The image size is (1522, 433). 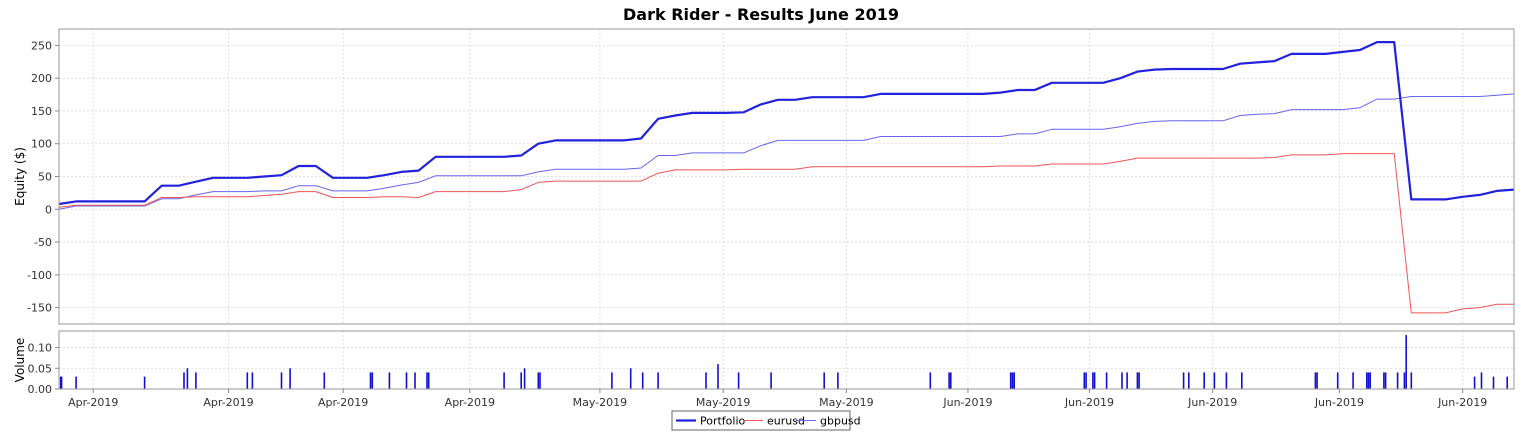 I want to click on equity-y-tick-label: 50, so click(x=45, y=177).